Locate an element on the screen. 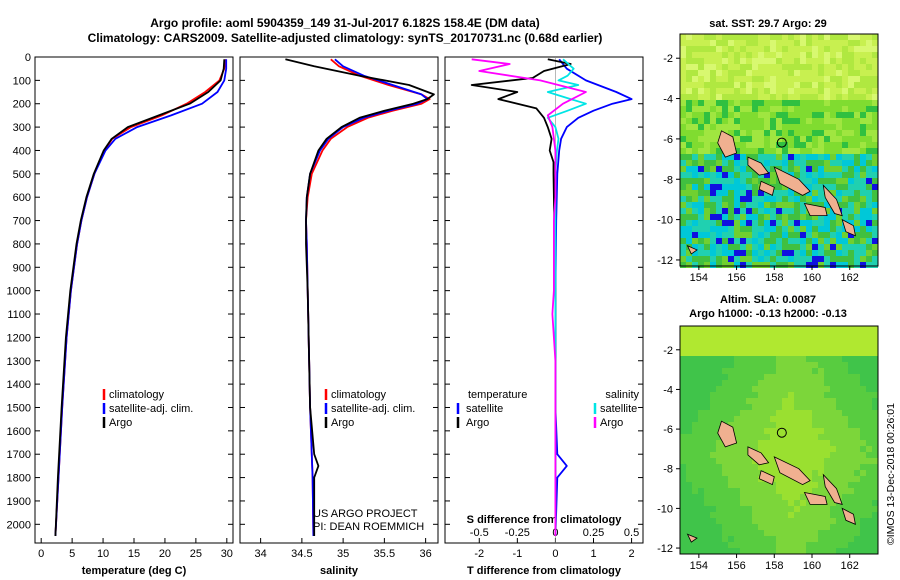 This screenshot has height=580, width=900. credit-line2: PI: DEAN ROEMMICH is located at coordinates (368, 527).